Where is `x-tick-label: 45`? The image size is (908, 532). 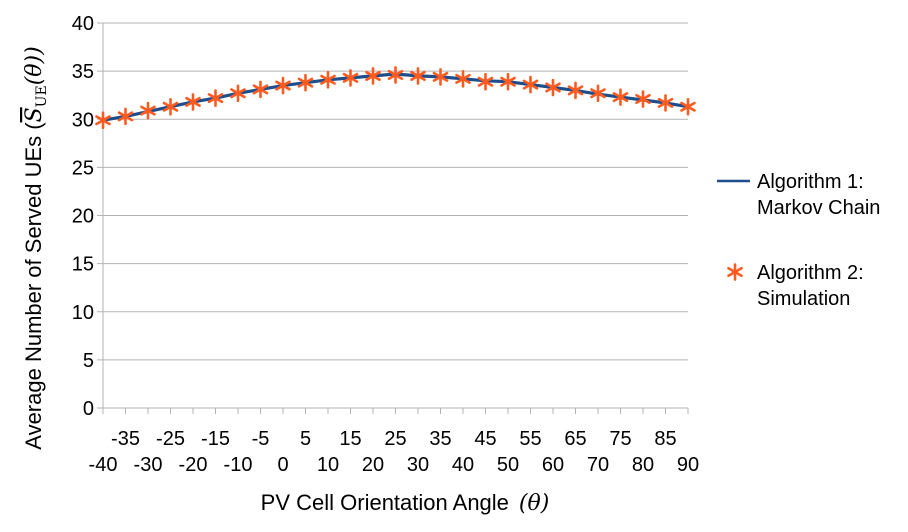 x-tick-label: 45 is located at coordinates (485, 439).